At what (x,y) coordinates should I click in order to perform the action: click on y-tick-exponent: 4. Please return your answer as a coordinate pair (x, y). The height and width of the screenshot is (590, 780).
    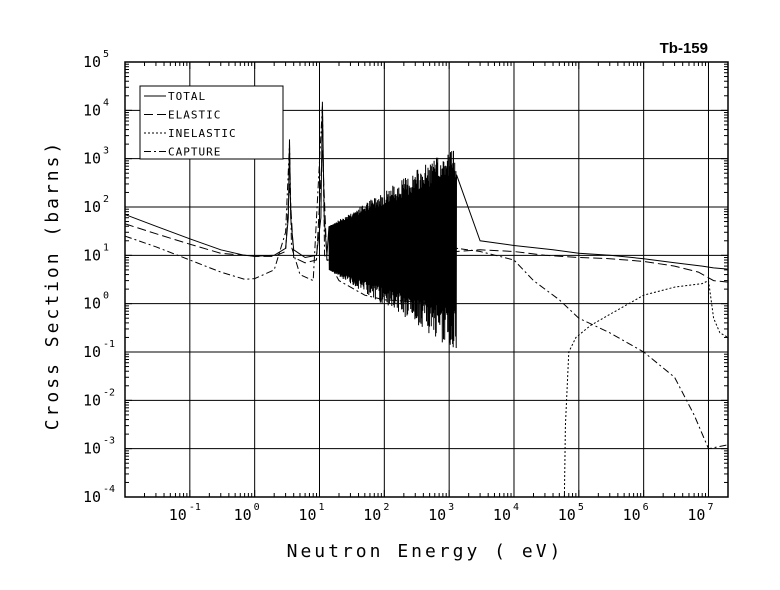
    Looking at the image, I should click on (106, 102).